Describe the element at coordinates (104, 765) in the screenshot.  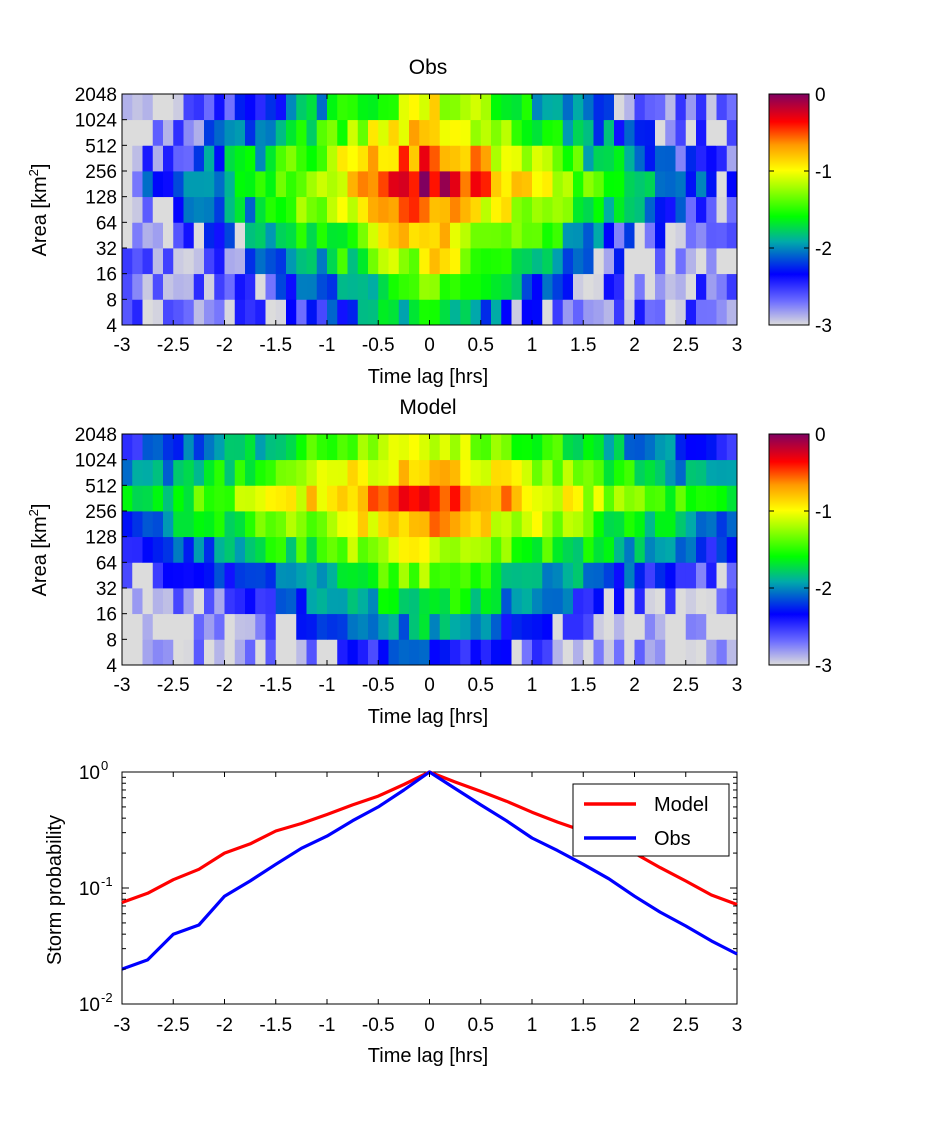
I see `y-tick-exponent: 0` at that location.